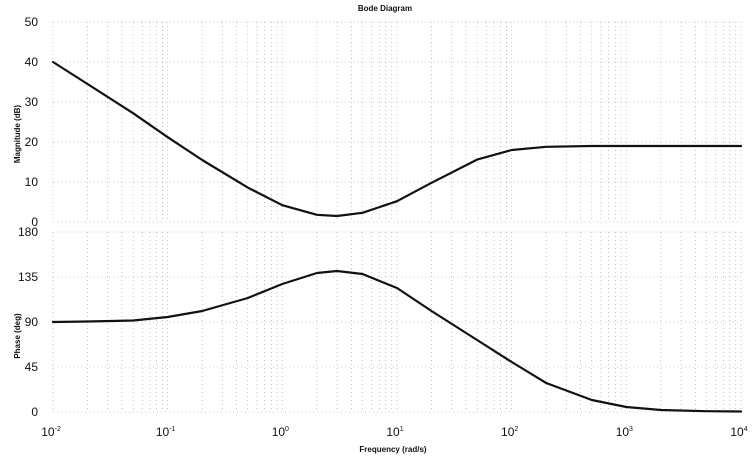 The width and height of the screenshot is (754, 459). Describe the element at coordinates (624, 432) in the screenshot. I see `x-tick-label: 10³` at that location.